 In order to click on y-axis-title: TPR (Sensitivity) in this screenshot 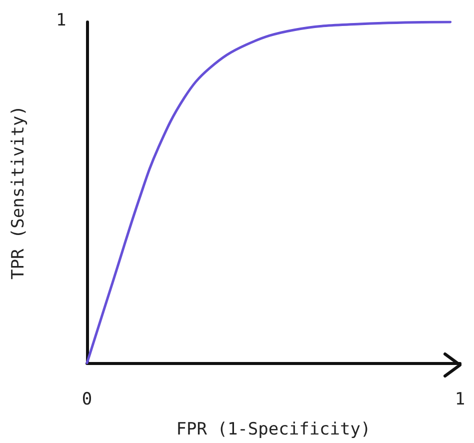, I will do `click(18, 193)`.